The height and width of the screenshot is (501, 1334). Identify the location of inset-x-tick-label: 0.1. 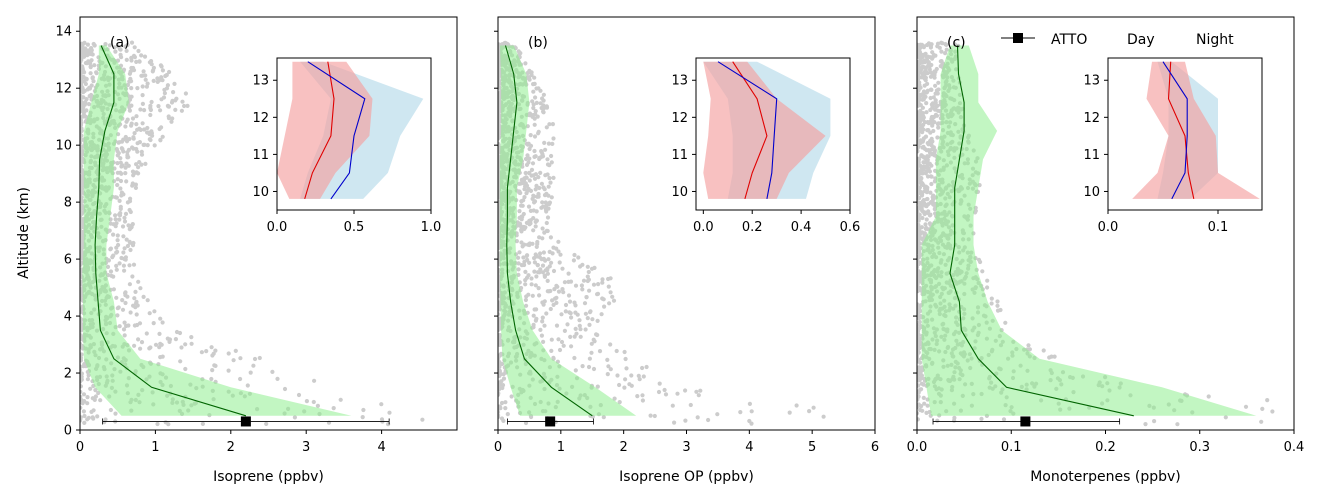
(1218, 227).